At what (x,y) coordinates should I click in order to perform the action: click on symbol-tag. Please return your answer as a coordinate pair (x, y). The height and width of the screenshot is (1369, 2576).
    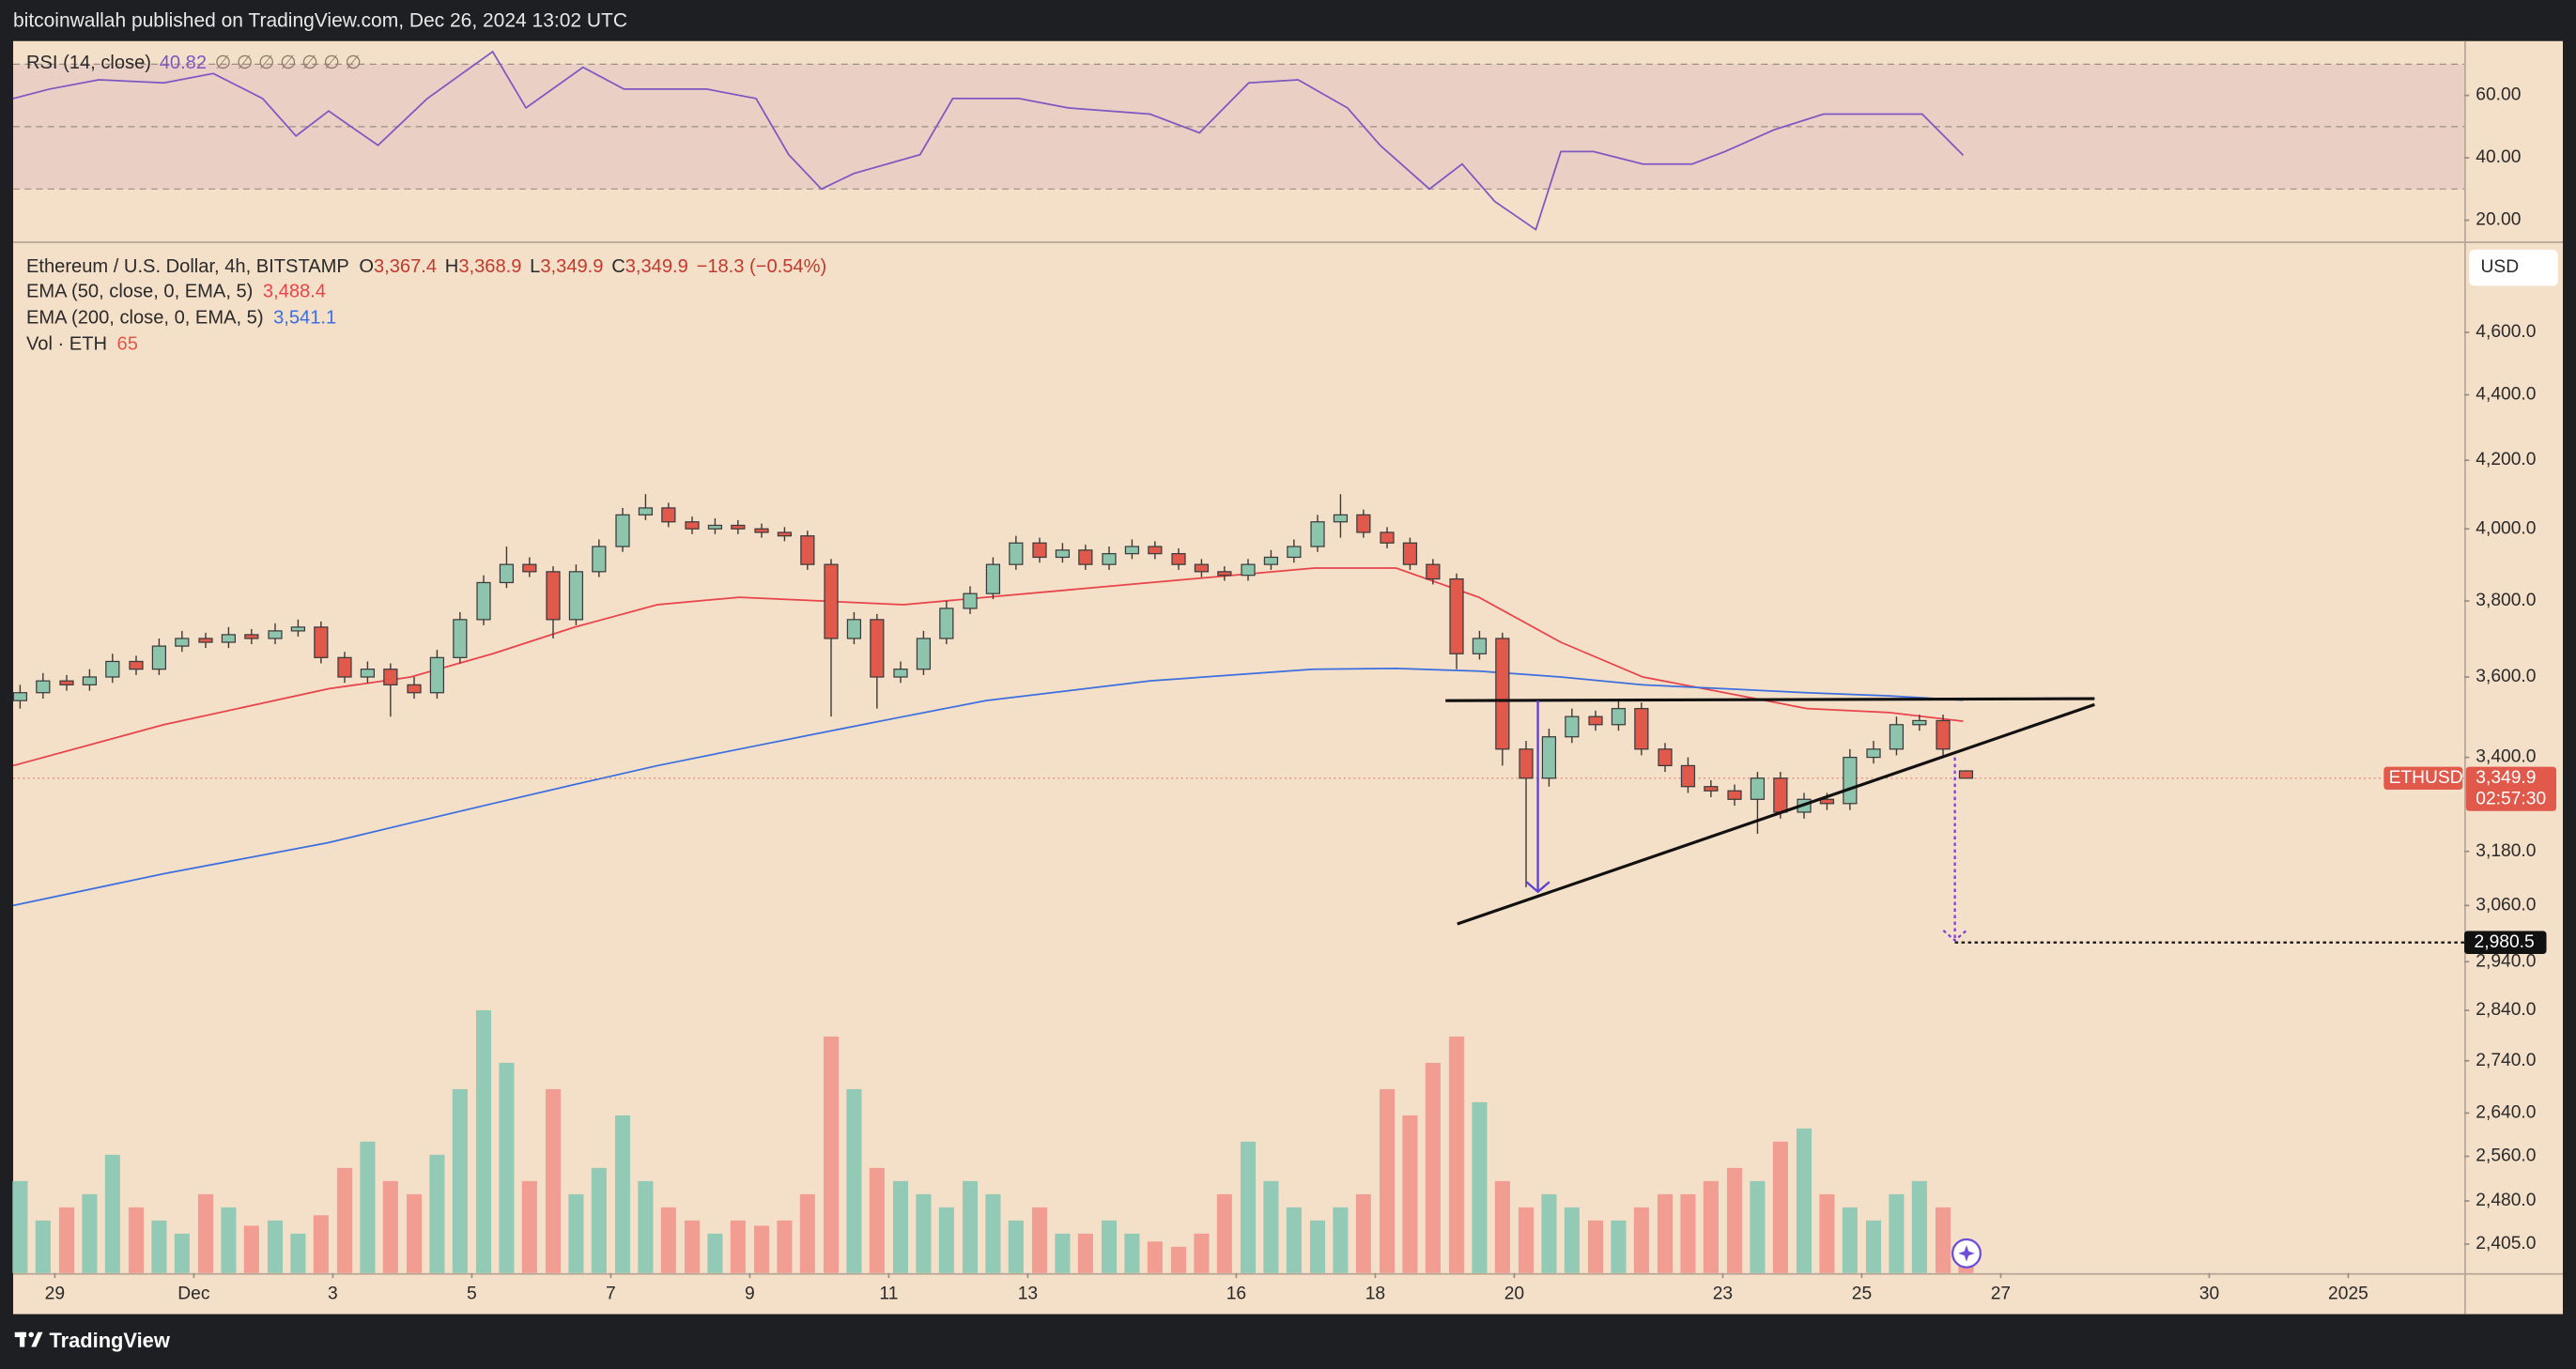
    Looking at the image, I should click on (2423, 778).